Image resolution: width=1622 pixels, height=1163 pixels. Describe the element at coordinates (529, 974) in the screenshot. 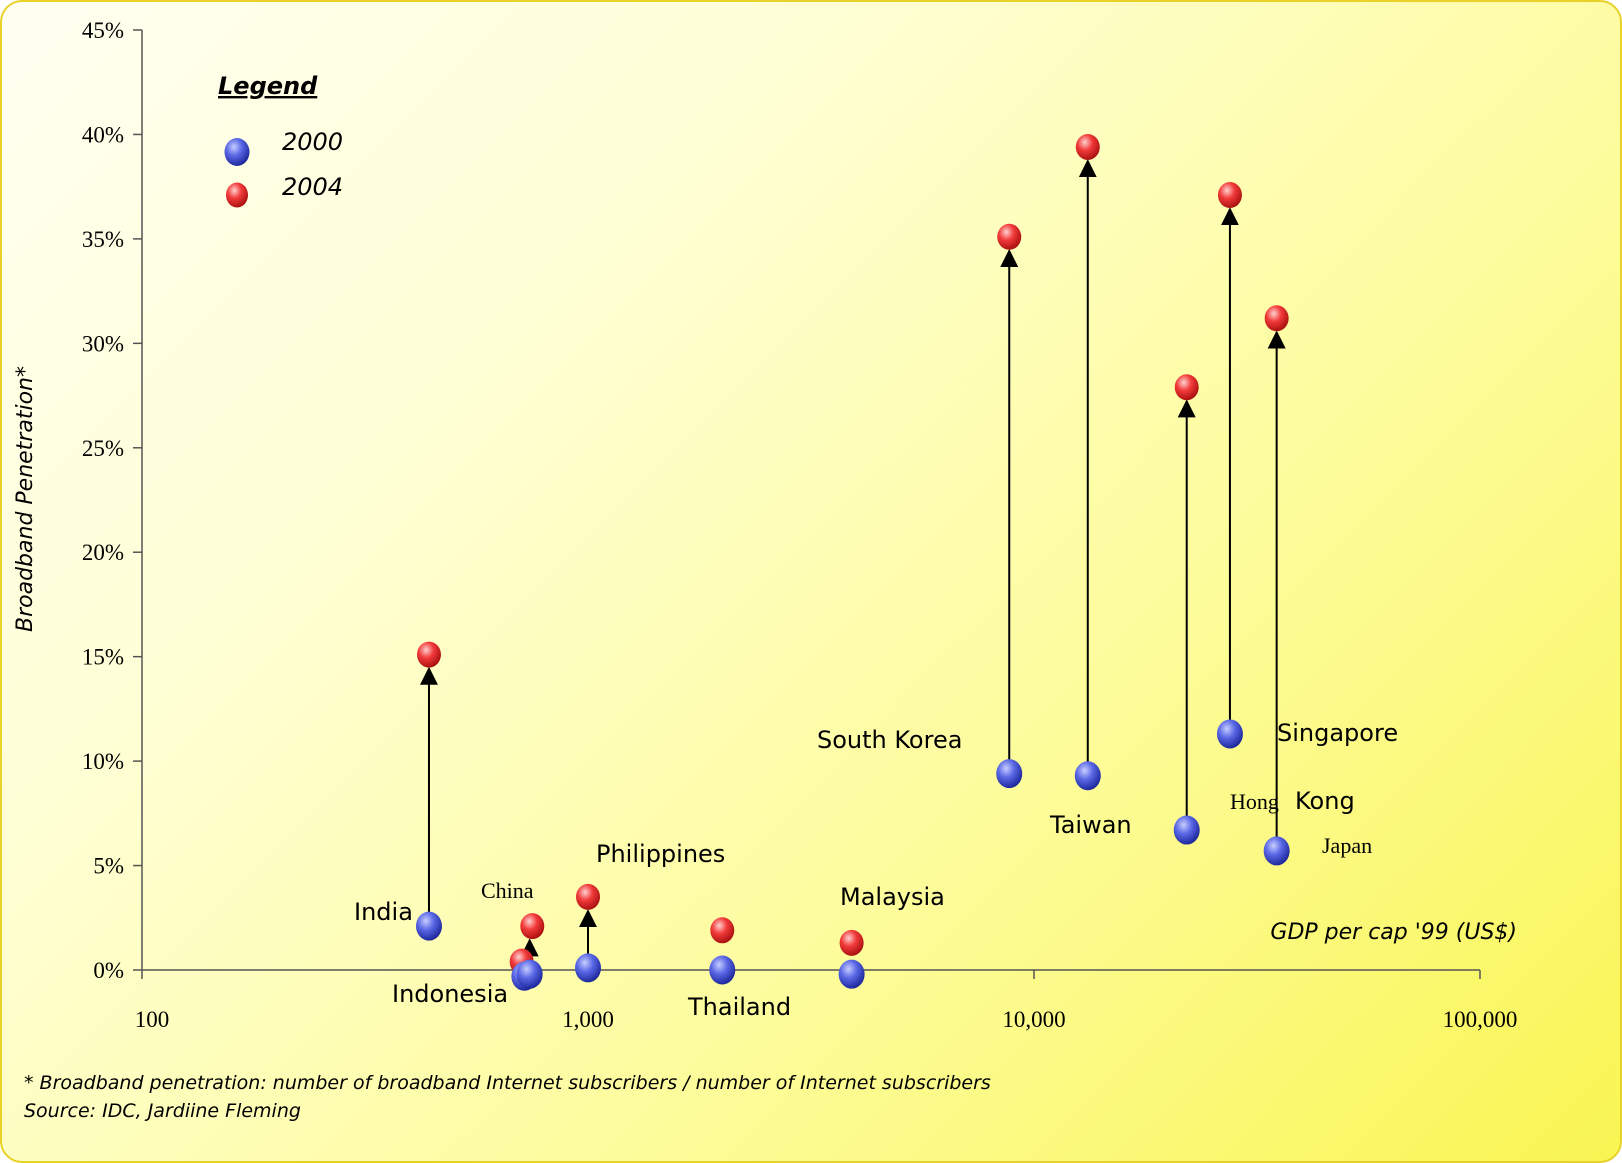

I see `point-2000-china` at that location.